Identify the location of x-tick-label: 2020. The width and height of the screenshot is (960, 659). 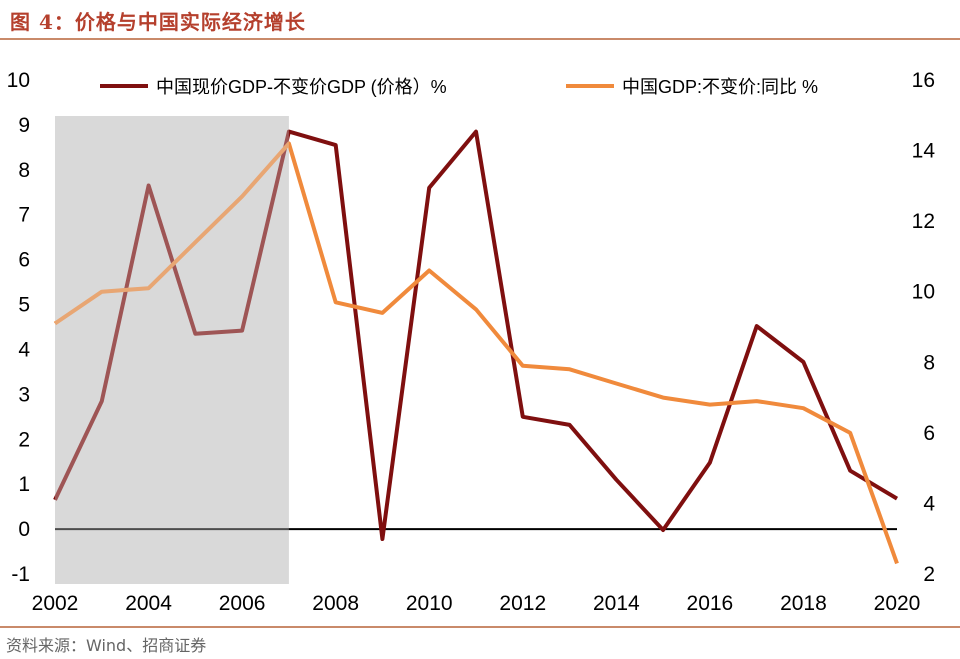
(897, 603).